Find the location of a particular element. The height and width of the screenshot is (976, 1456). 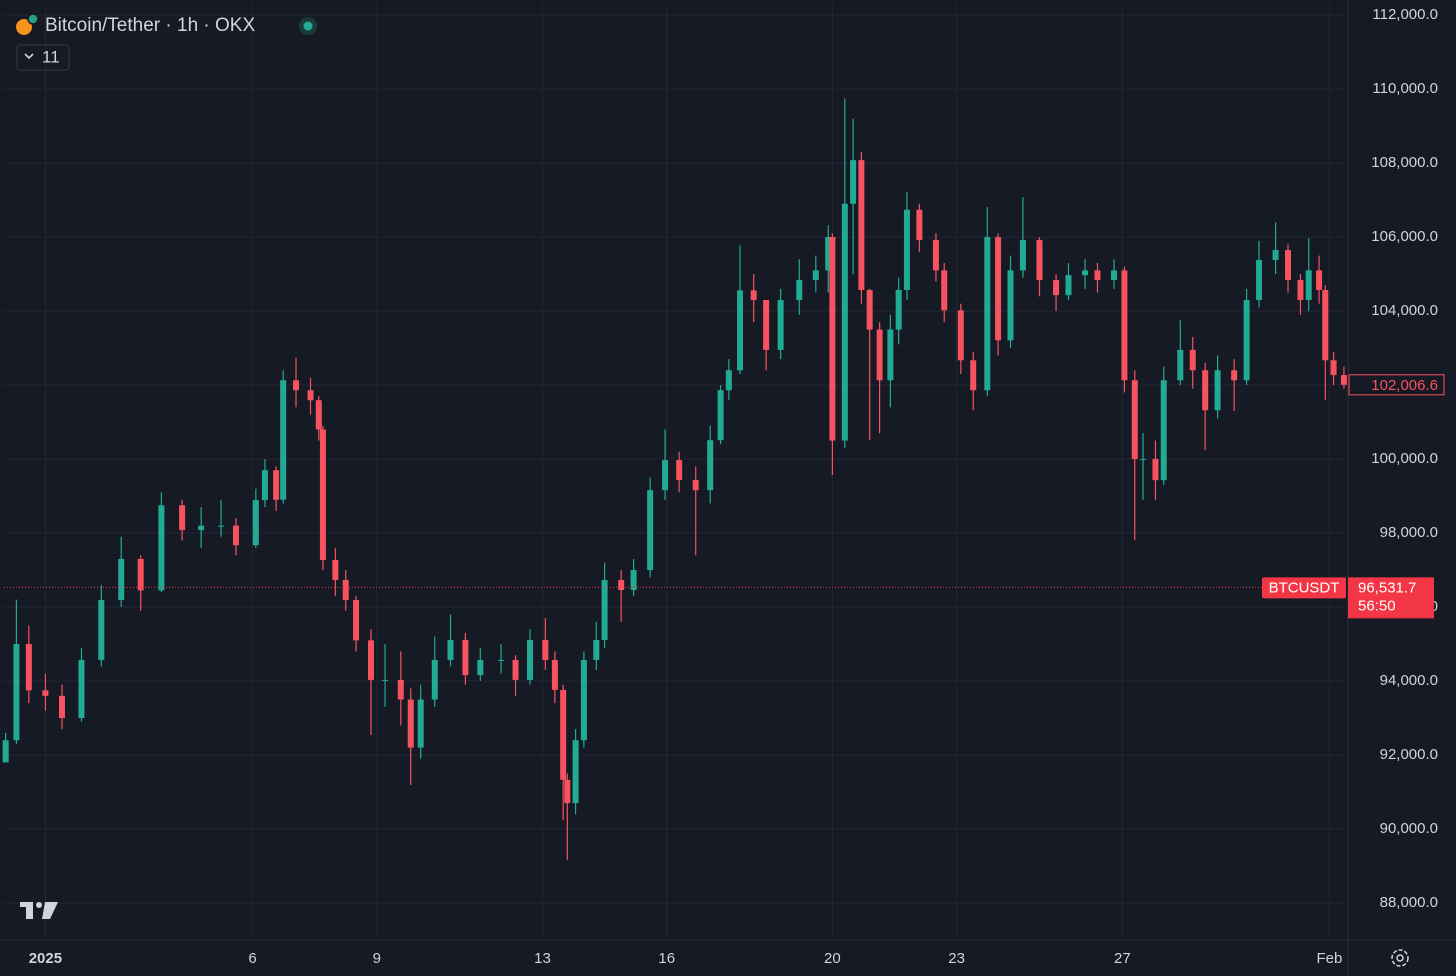

price-marker-box is located at coordinates (1396, 385).